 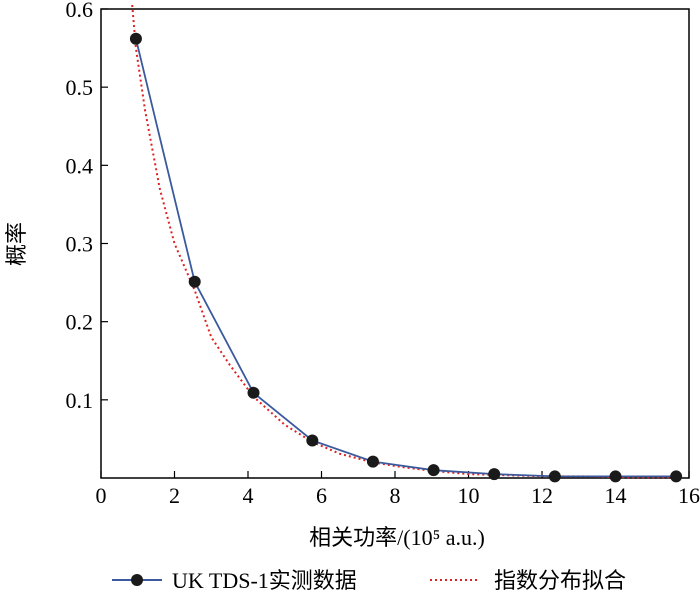 What do you see at coordinates (137, 580) in the screenshot?
I see `legend-marker-measured` at bounding box center [137, 580].